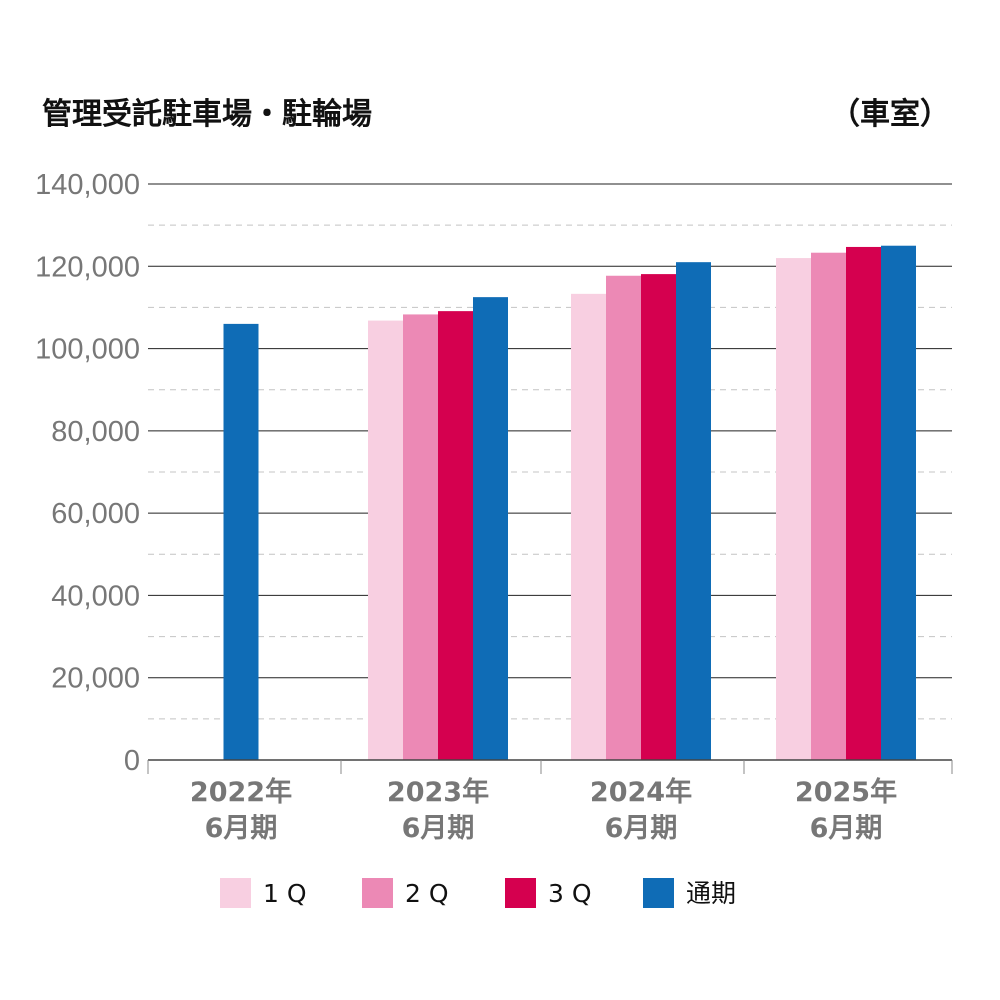 This screenshot has height=1000, width=1000. What do you see at coordinates (641, 792) in the screenshot?
I see `x-category-label: 2024年` at bounding box center [641, 792].